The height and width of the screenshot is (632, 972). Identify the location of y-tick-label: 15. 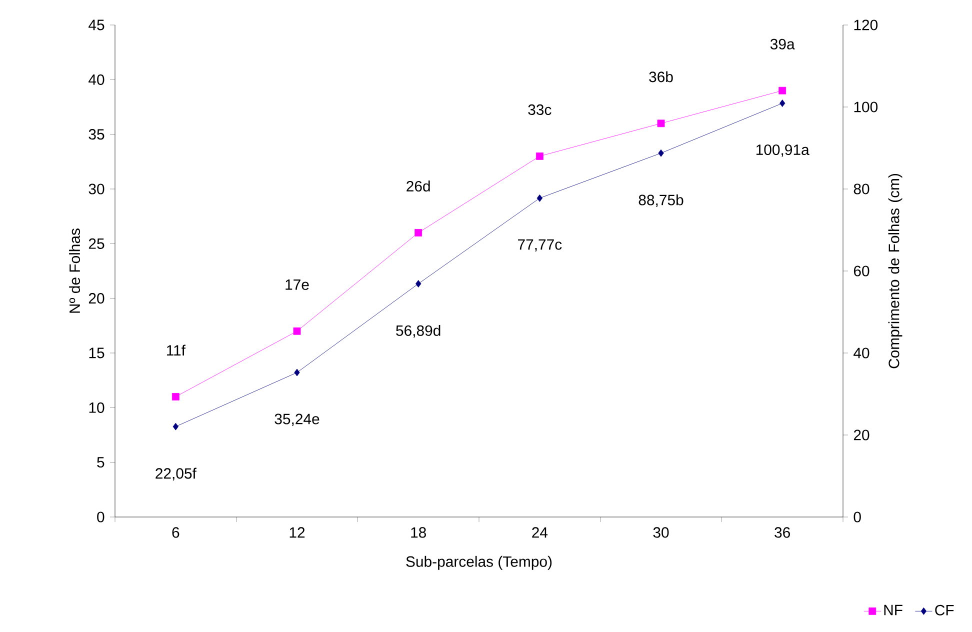
(96, 353).